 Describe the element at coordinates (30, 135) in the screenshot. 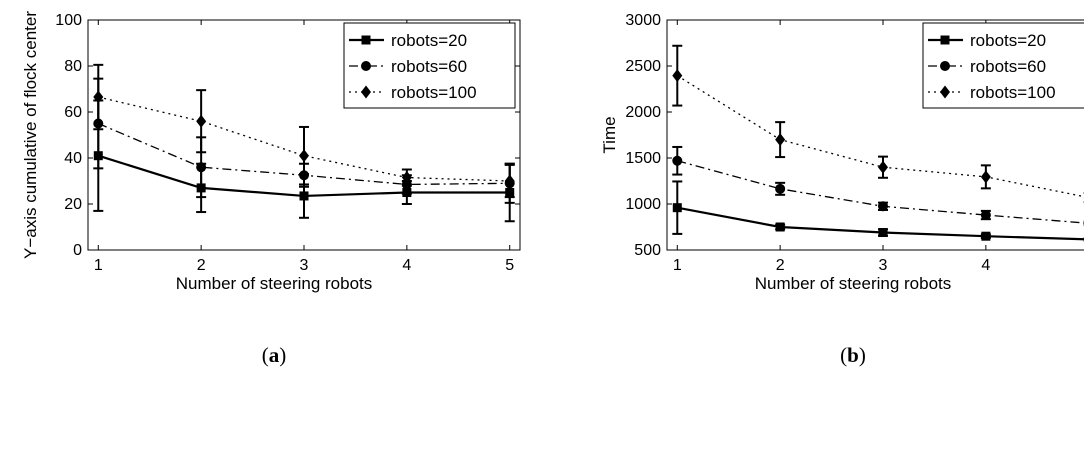

I see `y-axis-label: Y−axis cumulative of flock center` at that location.